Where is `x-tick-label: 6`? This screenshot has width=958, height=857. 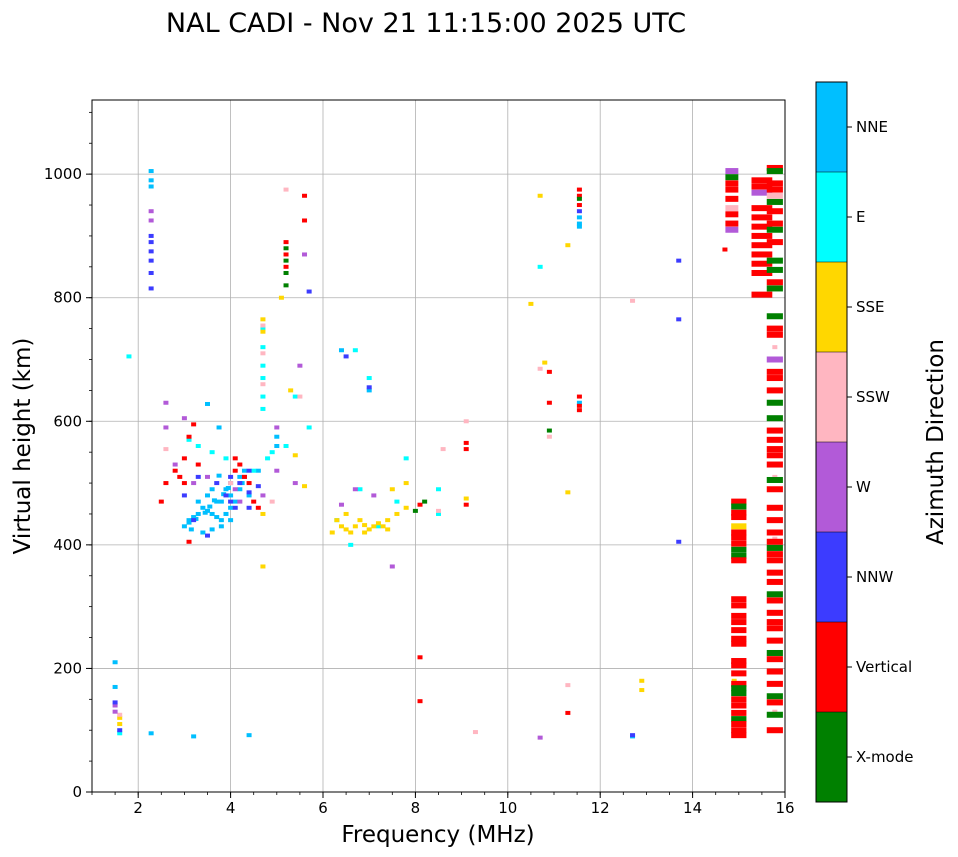 x-tick-label: 6 is located at coordinates (323, 808).